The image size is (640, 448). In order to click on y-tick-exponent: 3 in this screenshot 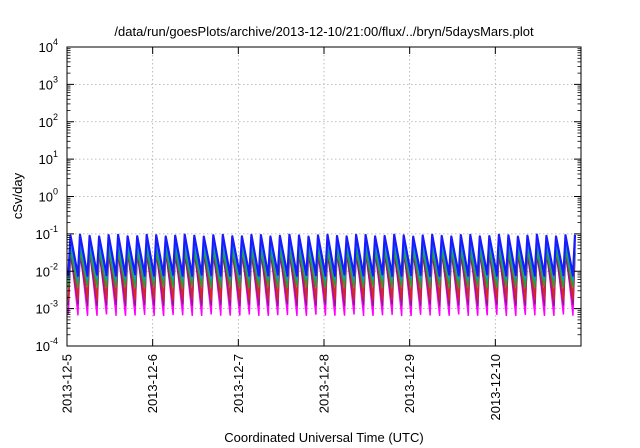, I will do `click(55, 79)`.